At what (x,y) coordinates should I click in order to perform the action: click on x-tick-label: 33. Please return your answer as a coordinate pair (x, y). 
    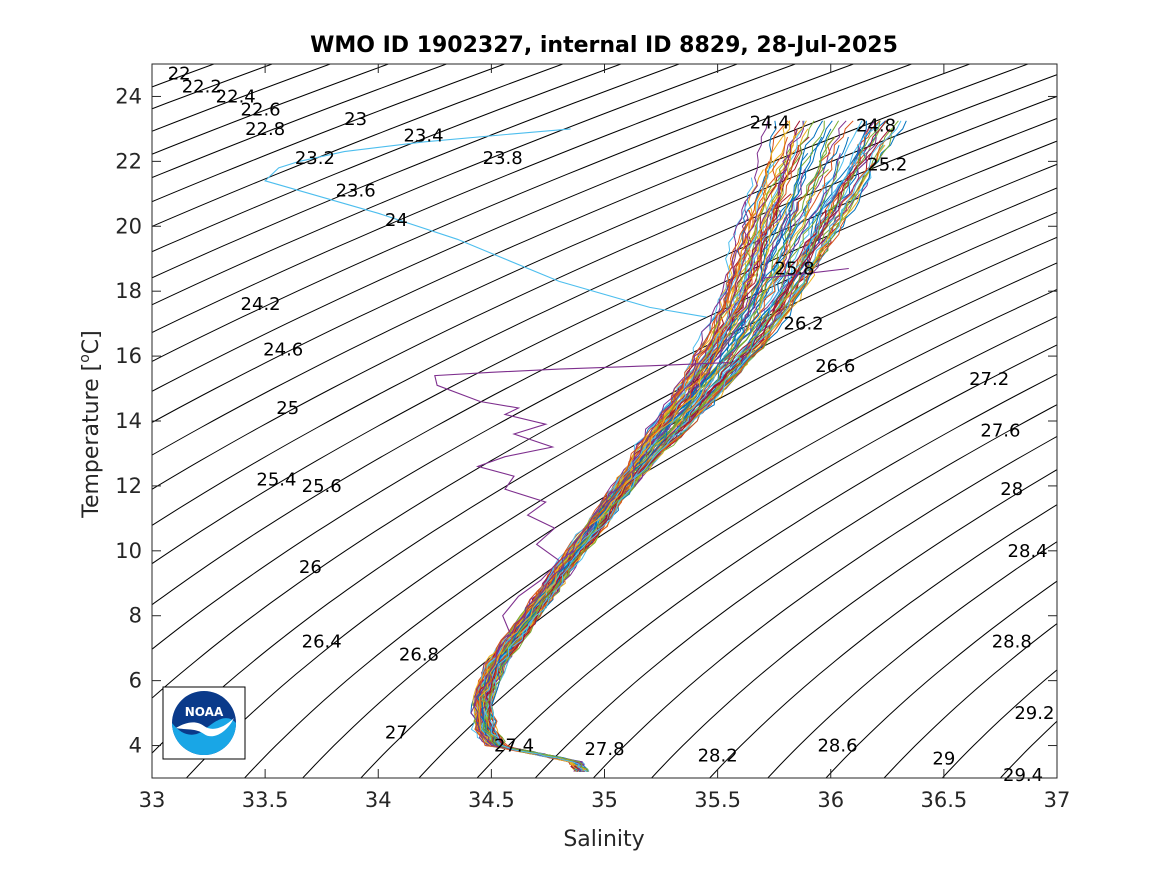
    Looking at the image, I should click on (152, 800).